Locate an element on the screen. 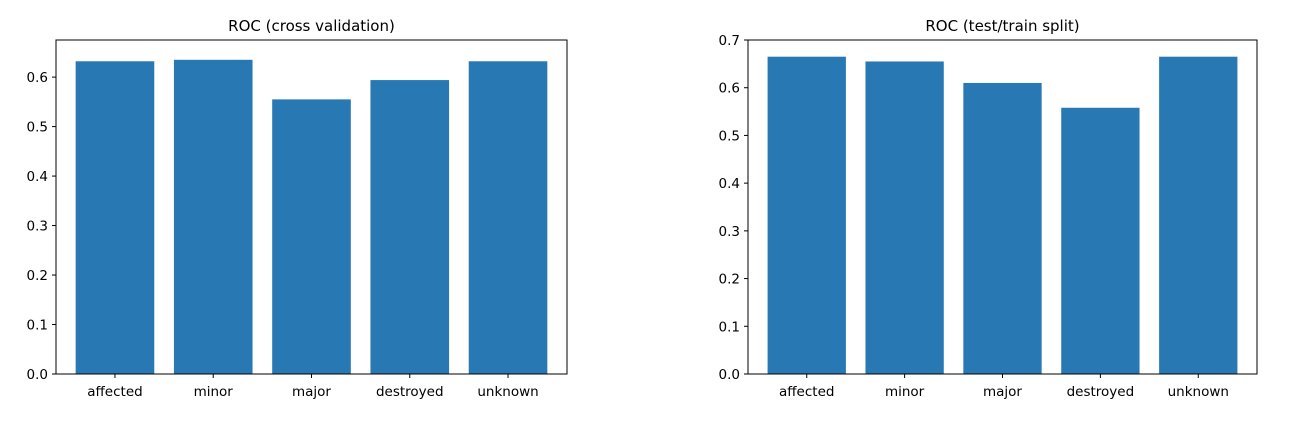 The image size is (1292, 440). chart-title: ROC (test/train split) is located at coordinates (1002, 26).